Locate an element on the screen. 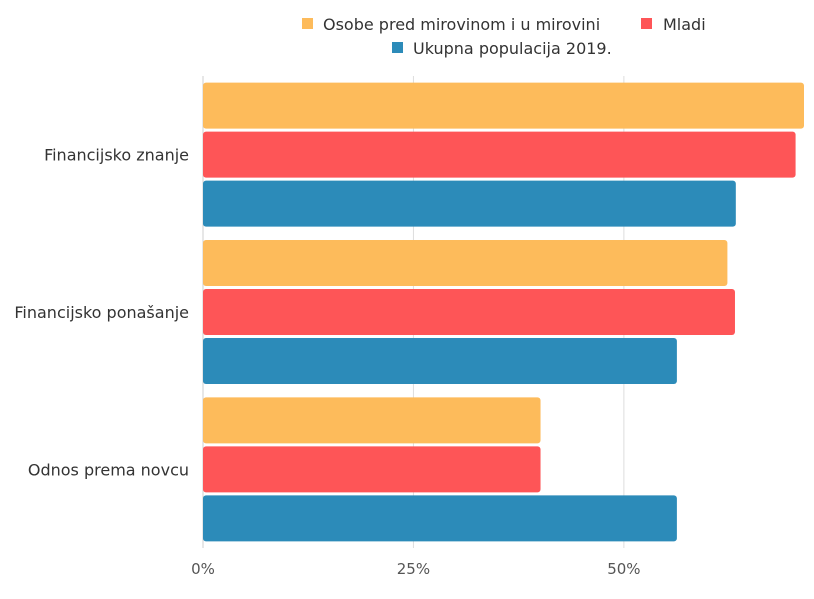  legend-swatch-mladi is located at coordinates (646, 23).